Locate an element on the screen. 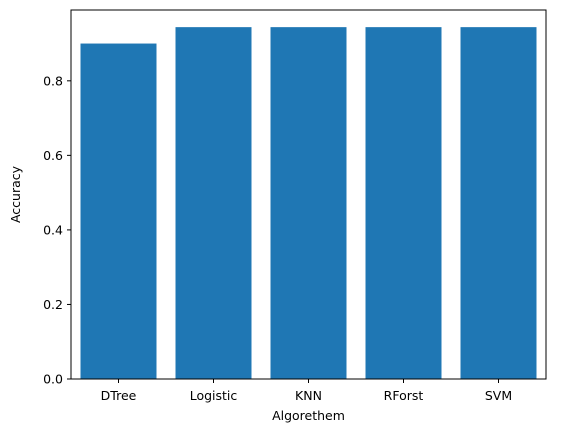 This screenshot has height=432, width=567. x-tick-label-logistic: Logistic is located at coordinates (214, 395).